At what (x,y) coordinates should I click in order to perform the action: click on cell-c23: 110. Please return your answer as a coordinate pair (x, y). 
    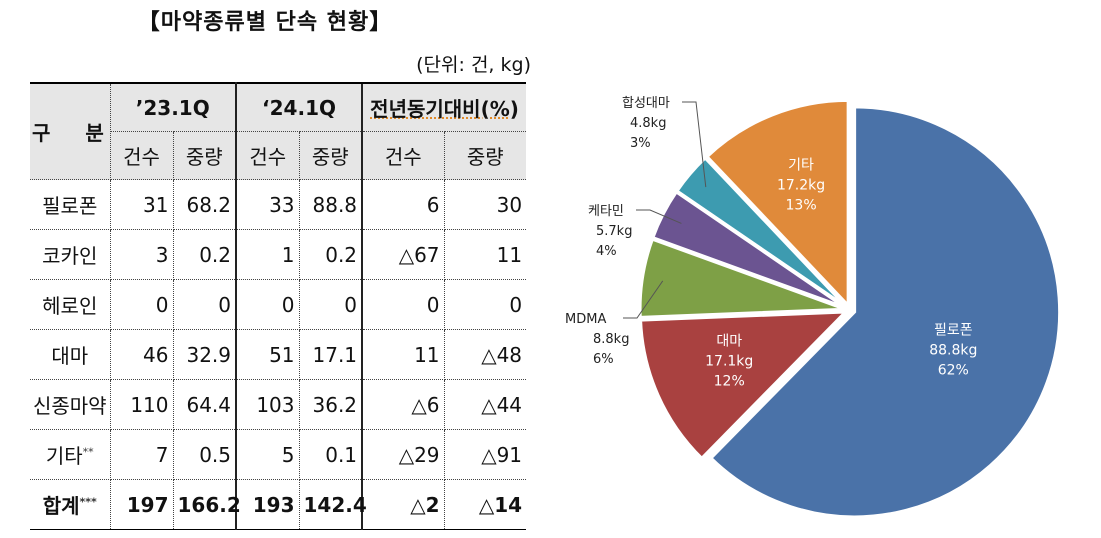
    Looking at the image, I should click on (142, 404).